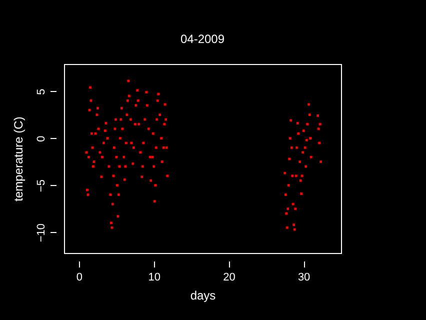 The height and width of the screenshot is (320, 426). What do you see at coordinates (203, 295) in the screenshot?
I see `x-axis-title: days` at bounding box center [203, 295].